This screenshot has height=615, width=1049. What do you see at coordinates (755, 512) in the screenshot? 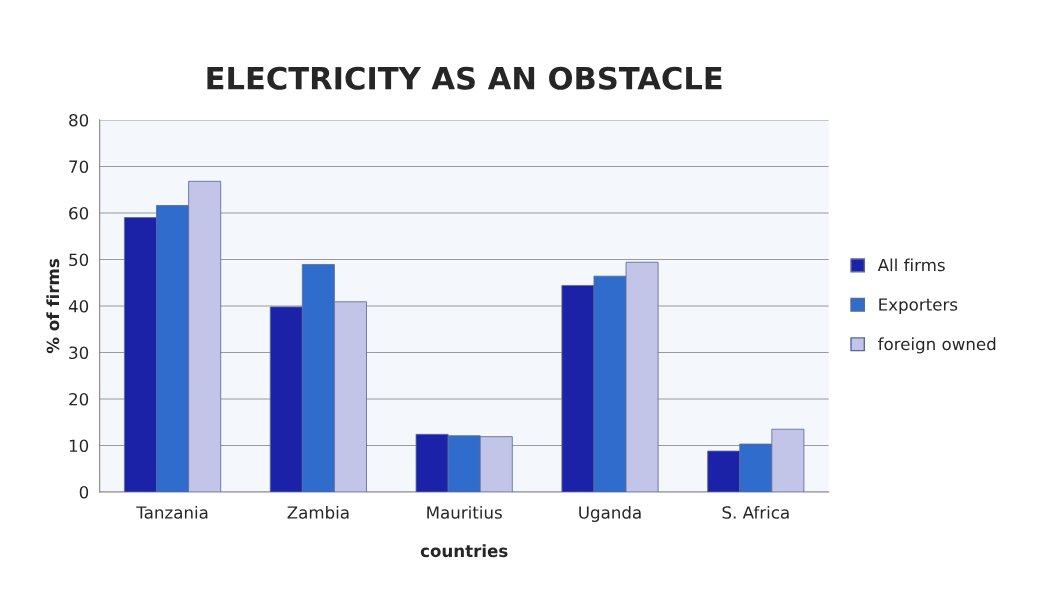
I see `x-tick-label: S. Africa` at bounding box center [755, 512].